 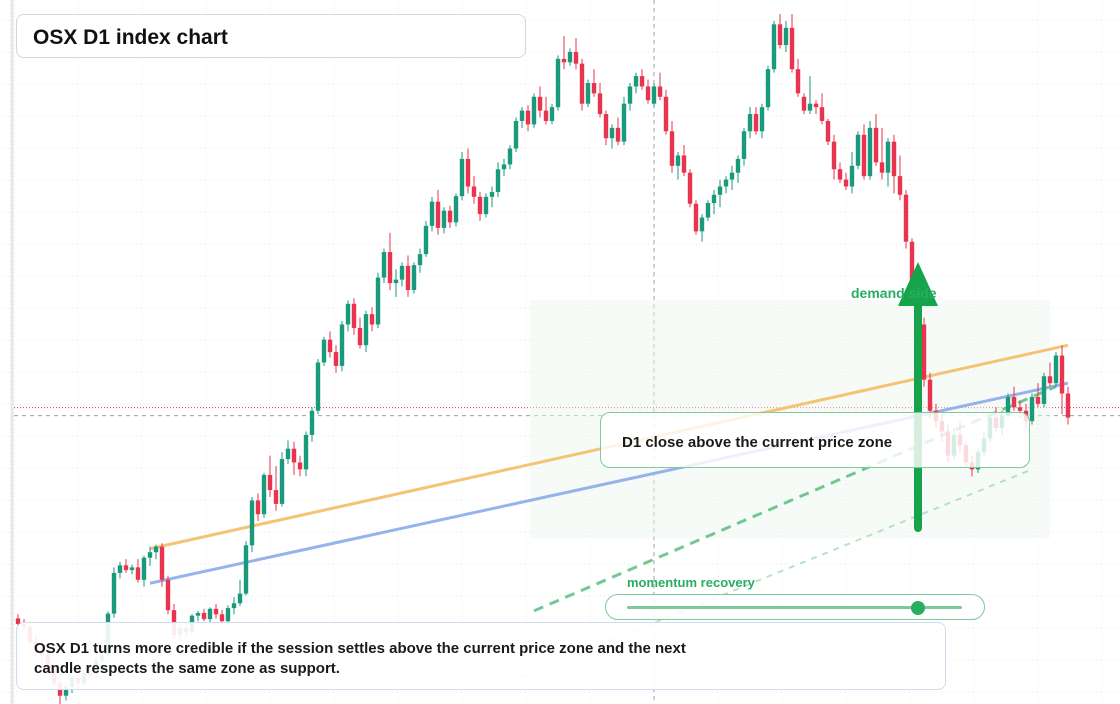 What do you see at coordinates (794, 607) in the screenshot?
I see `momentum-track-line` at bounding box center [794, 607].